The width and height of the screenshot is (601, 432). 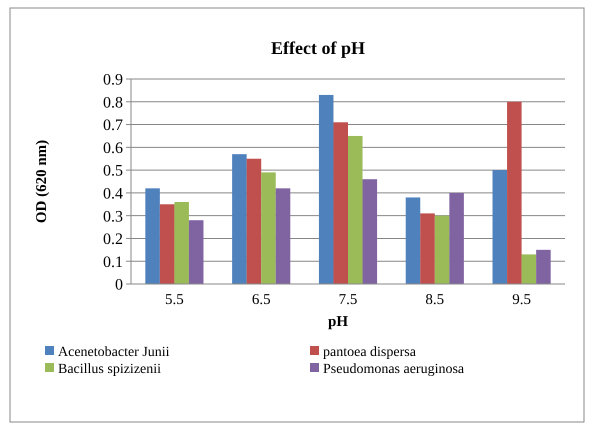 I want to click on y-tick-label: 0.6, so click(x=113, y=148).